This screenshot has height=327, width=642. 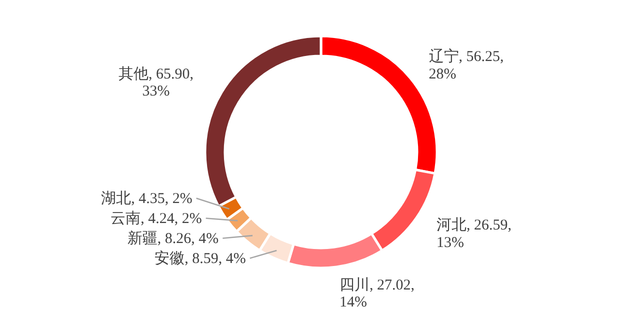 I want to click on slice-label: 四川, 27.02, 14%, so click(x=377, y=293).